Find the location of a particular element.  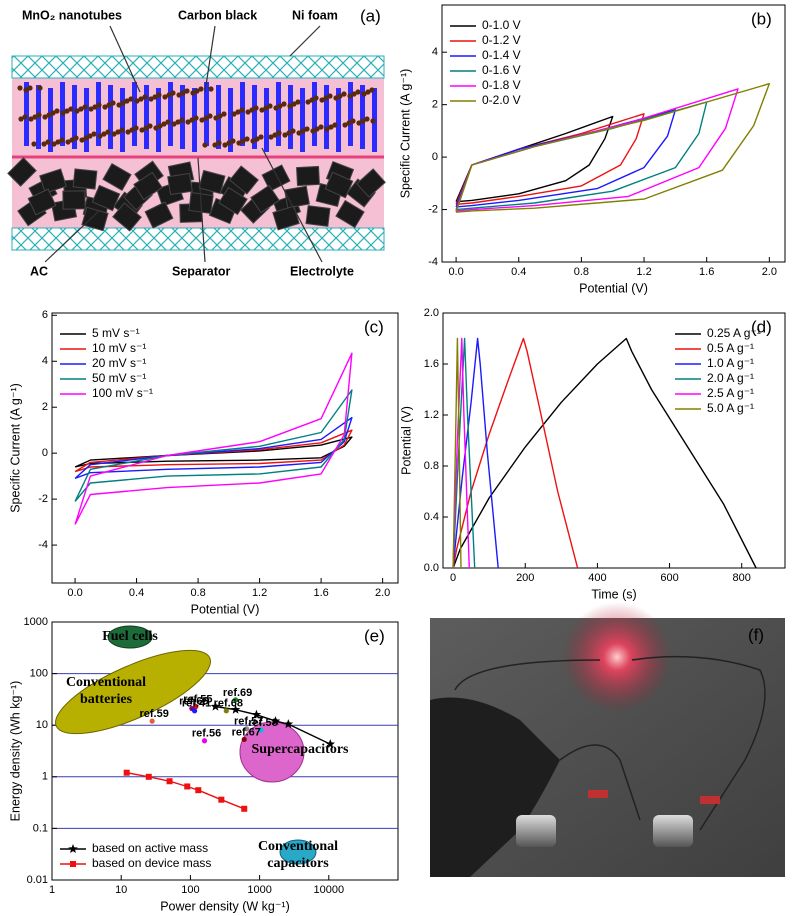

y-tick-label: 2.0 is located at coordinates (431, 313).